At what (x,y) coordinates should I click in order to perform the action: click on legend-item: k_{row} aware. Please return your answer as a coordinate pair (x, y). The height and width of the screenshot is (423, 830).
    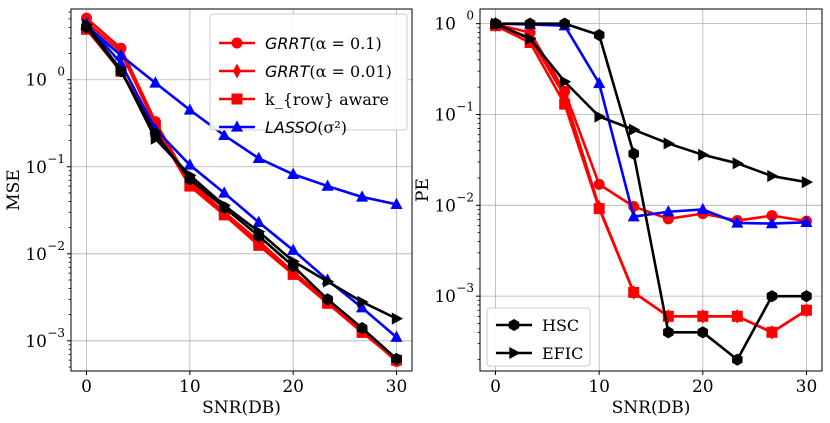
    Looking at the image, I should click on (304, 99).